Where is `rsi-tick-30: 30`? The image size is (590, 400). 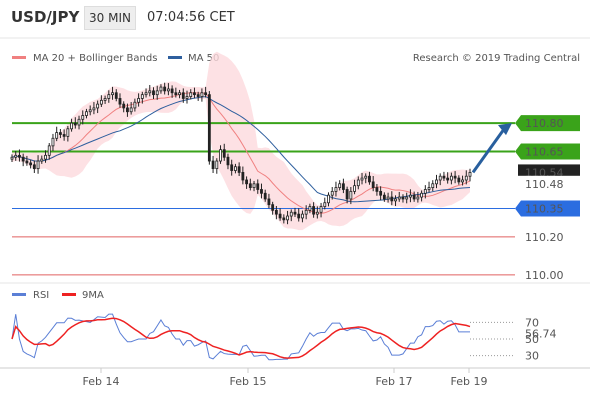
rsi-tick-30: 30 is located at coordinates (532, 356).